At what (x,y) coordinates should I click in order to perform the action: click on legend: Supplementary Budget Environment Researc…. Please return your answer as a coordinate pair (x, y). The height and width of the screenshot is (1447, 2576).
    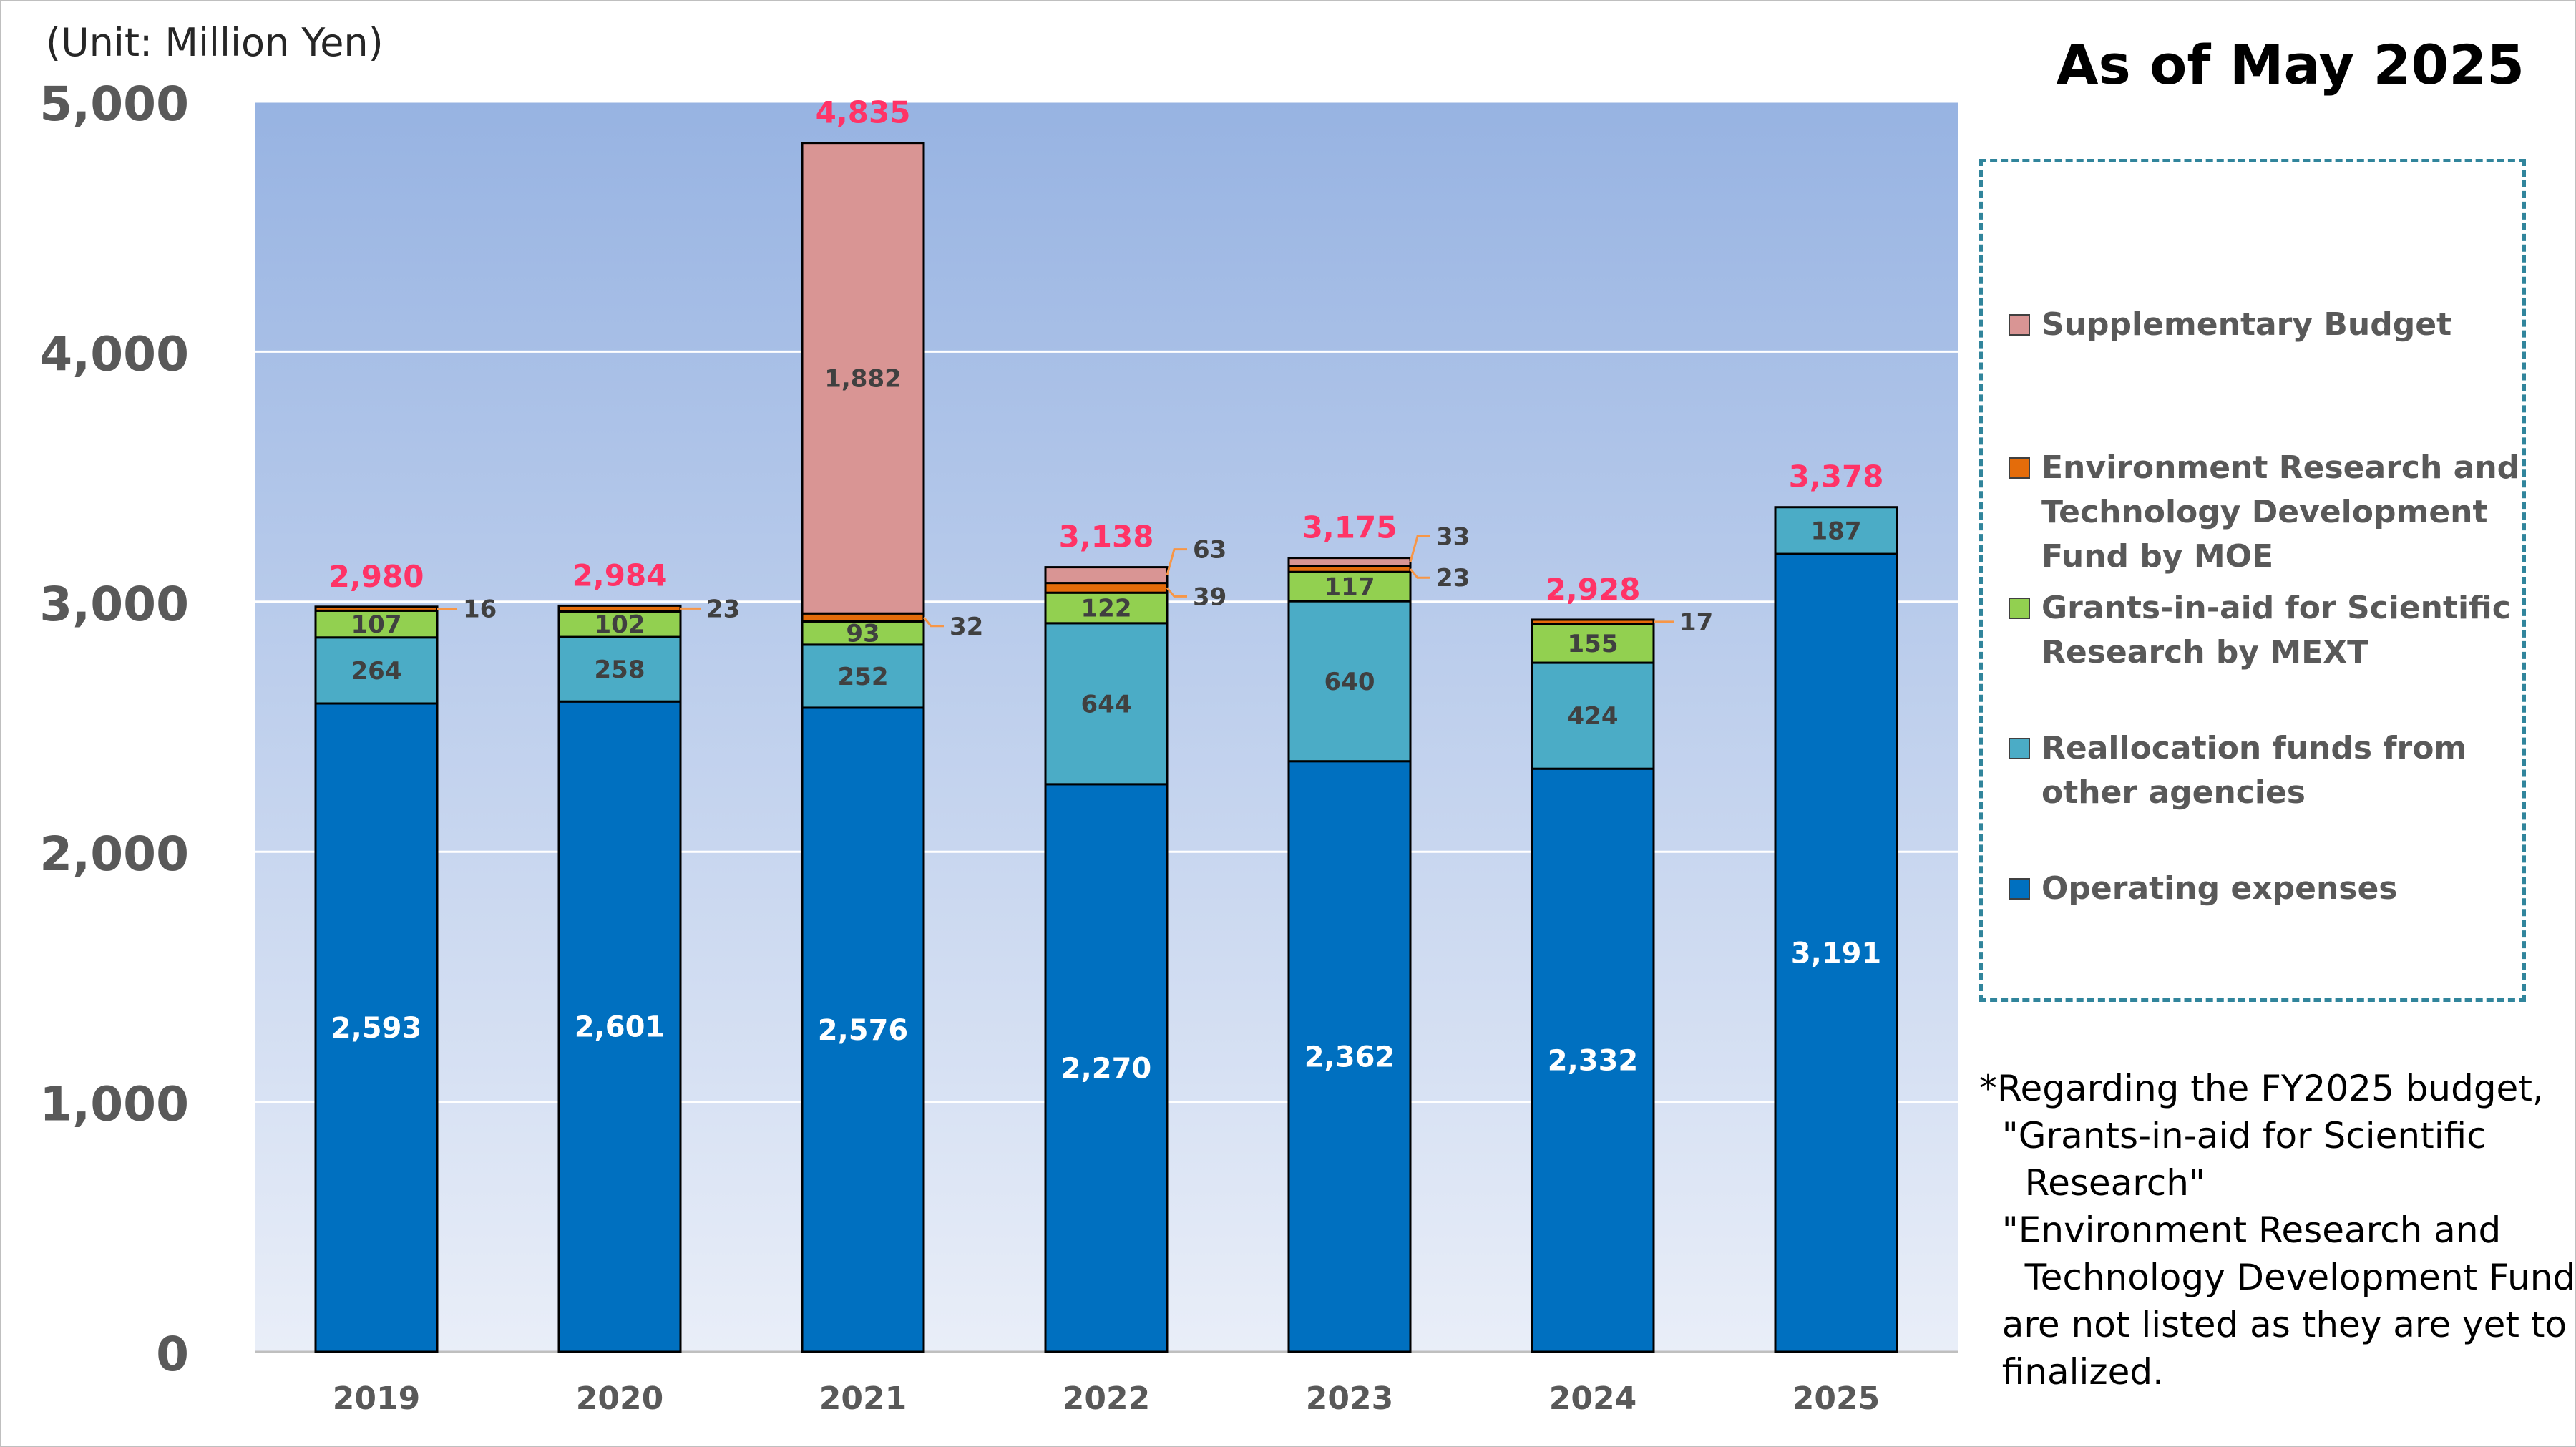
    Looking at the image, I should click on (2252, 580).